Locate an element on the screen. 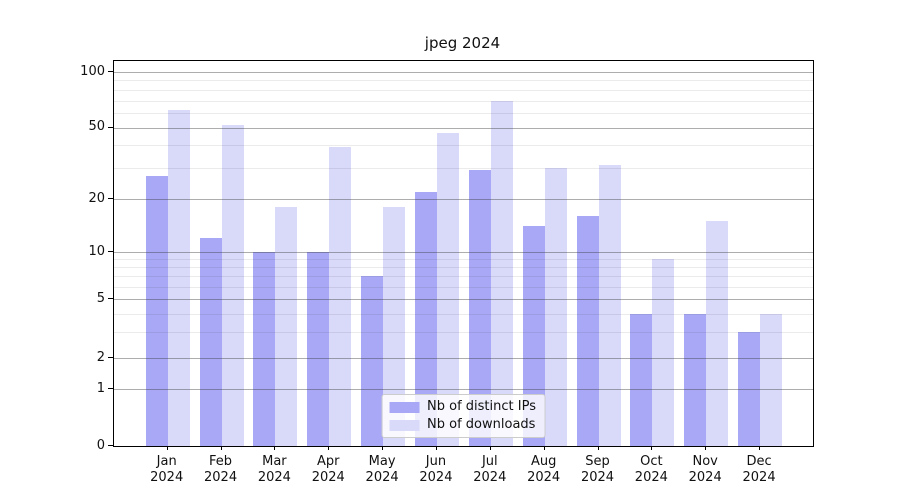  y-tick-label-20: 20 is located at coordinates (96, 198).